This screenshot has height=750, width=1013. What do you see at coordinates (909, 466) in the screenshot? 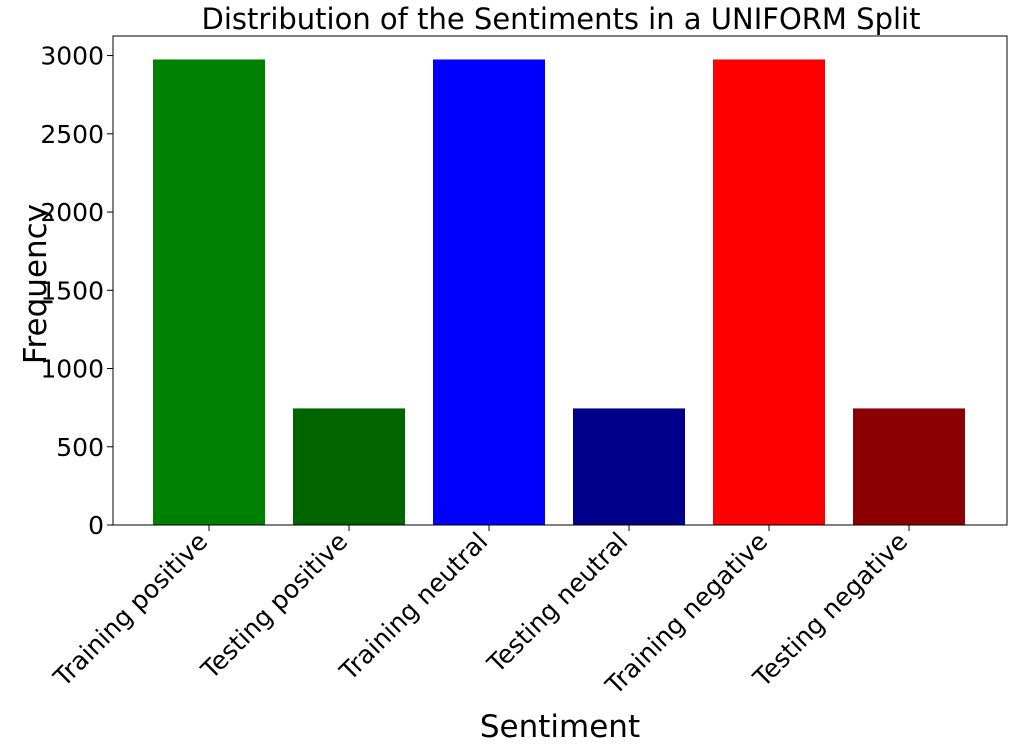
I see `bar-testing-negative` at bounding box center [909, 466].